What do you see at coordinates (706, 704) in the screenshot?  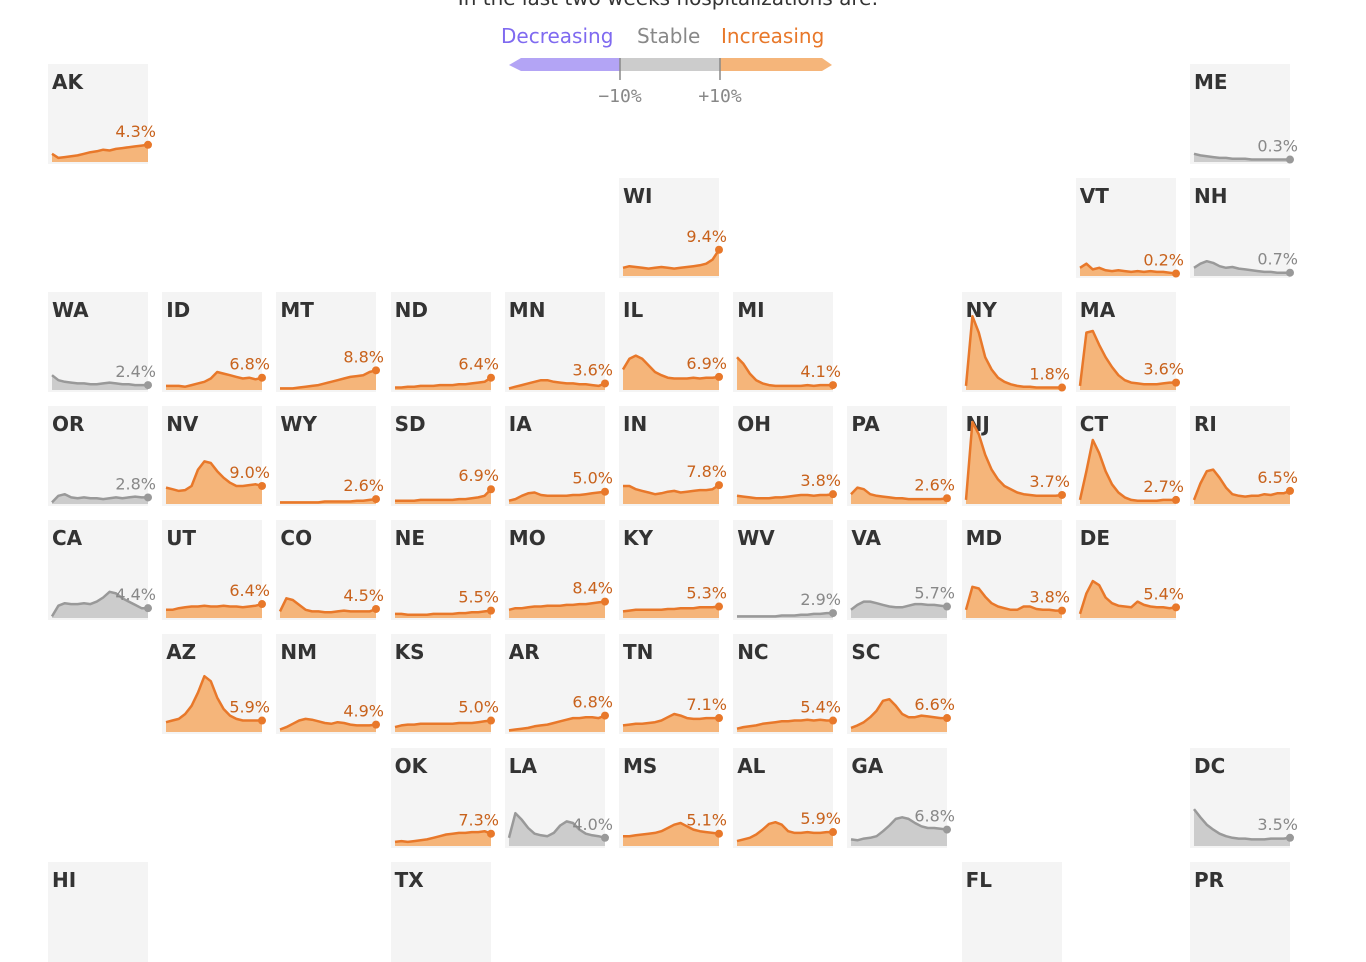 I see `change-label: 7.1%` at bounding box center [706, 704].